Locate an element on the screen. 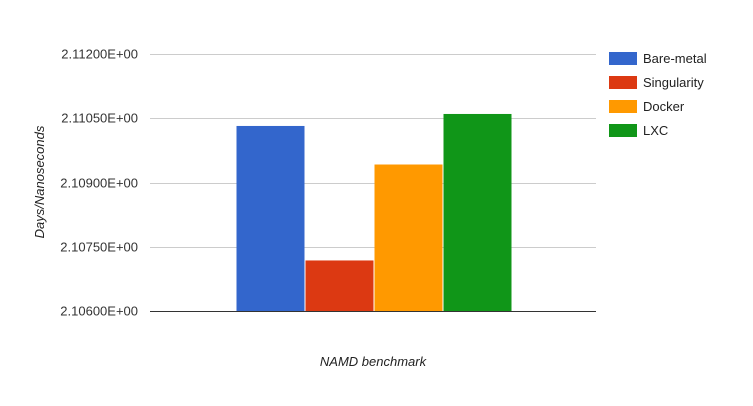 The image size is (753, 406). bar-singularity is located at coordinates (339, 285).